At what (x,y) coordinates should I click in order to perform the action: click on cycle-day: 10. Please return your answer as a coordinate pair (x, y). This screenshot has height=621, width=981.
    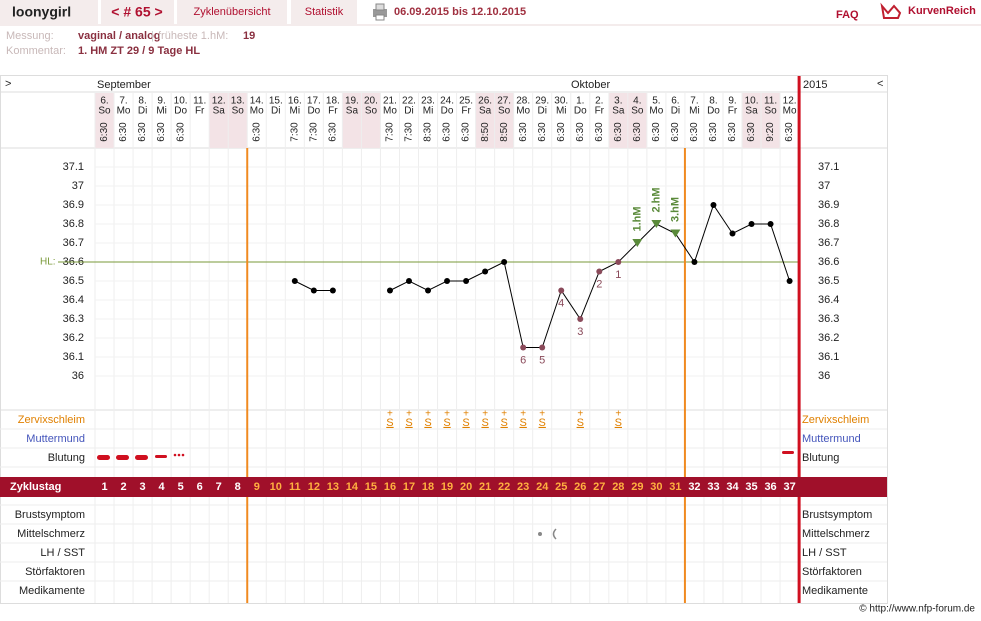
    Looking at the image, I should click on (276, 487).